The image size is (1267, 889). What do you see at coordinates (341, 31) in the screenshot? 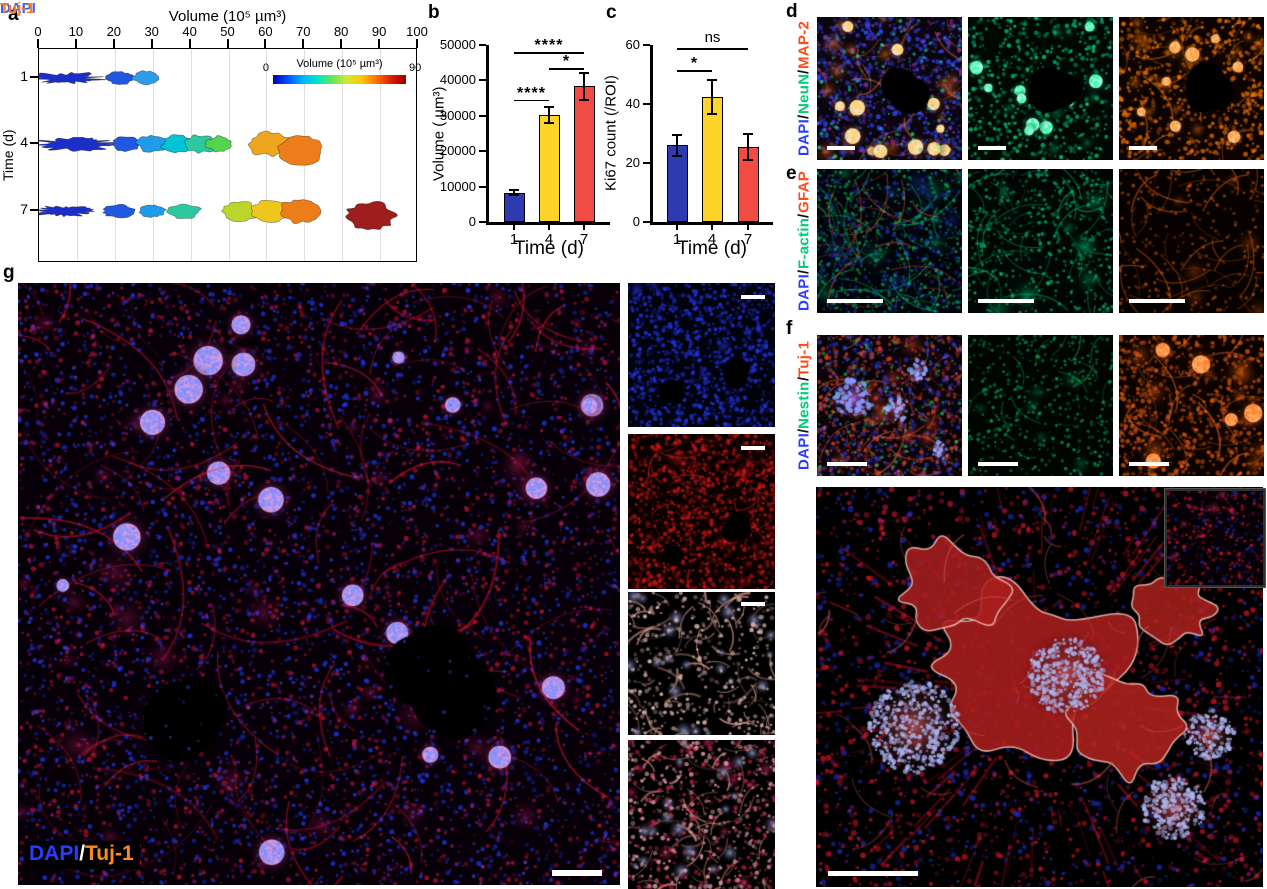
I see `x-tick-label: 80` at bounding box center [341, 31].